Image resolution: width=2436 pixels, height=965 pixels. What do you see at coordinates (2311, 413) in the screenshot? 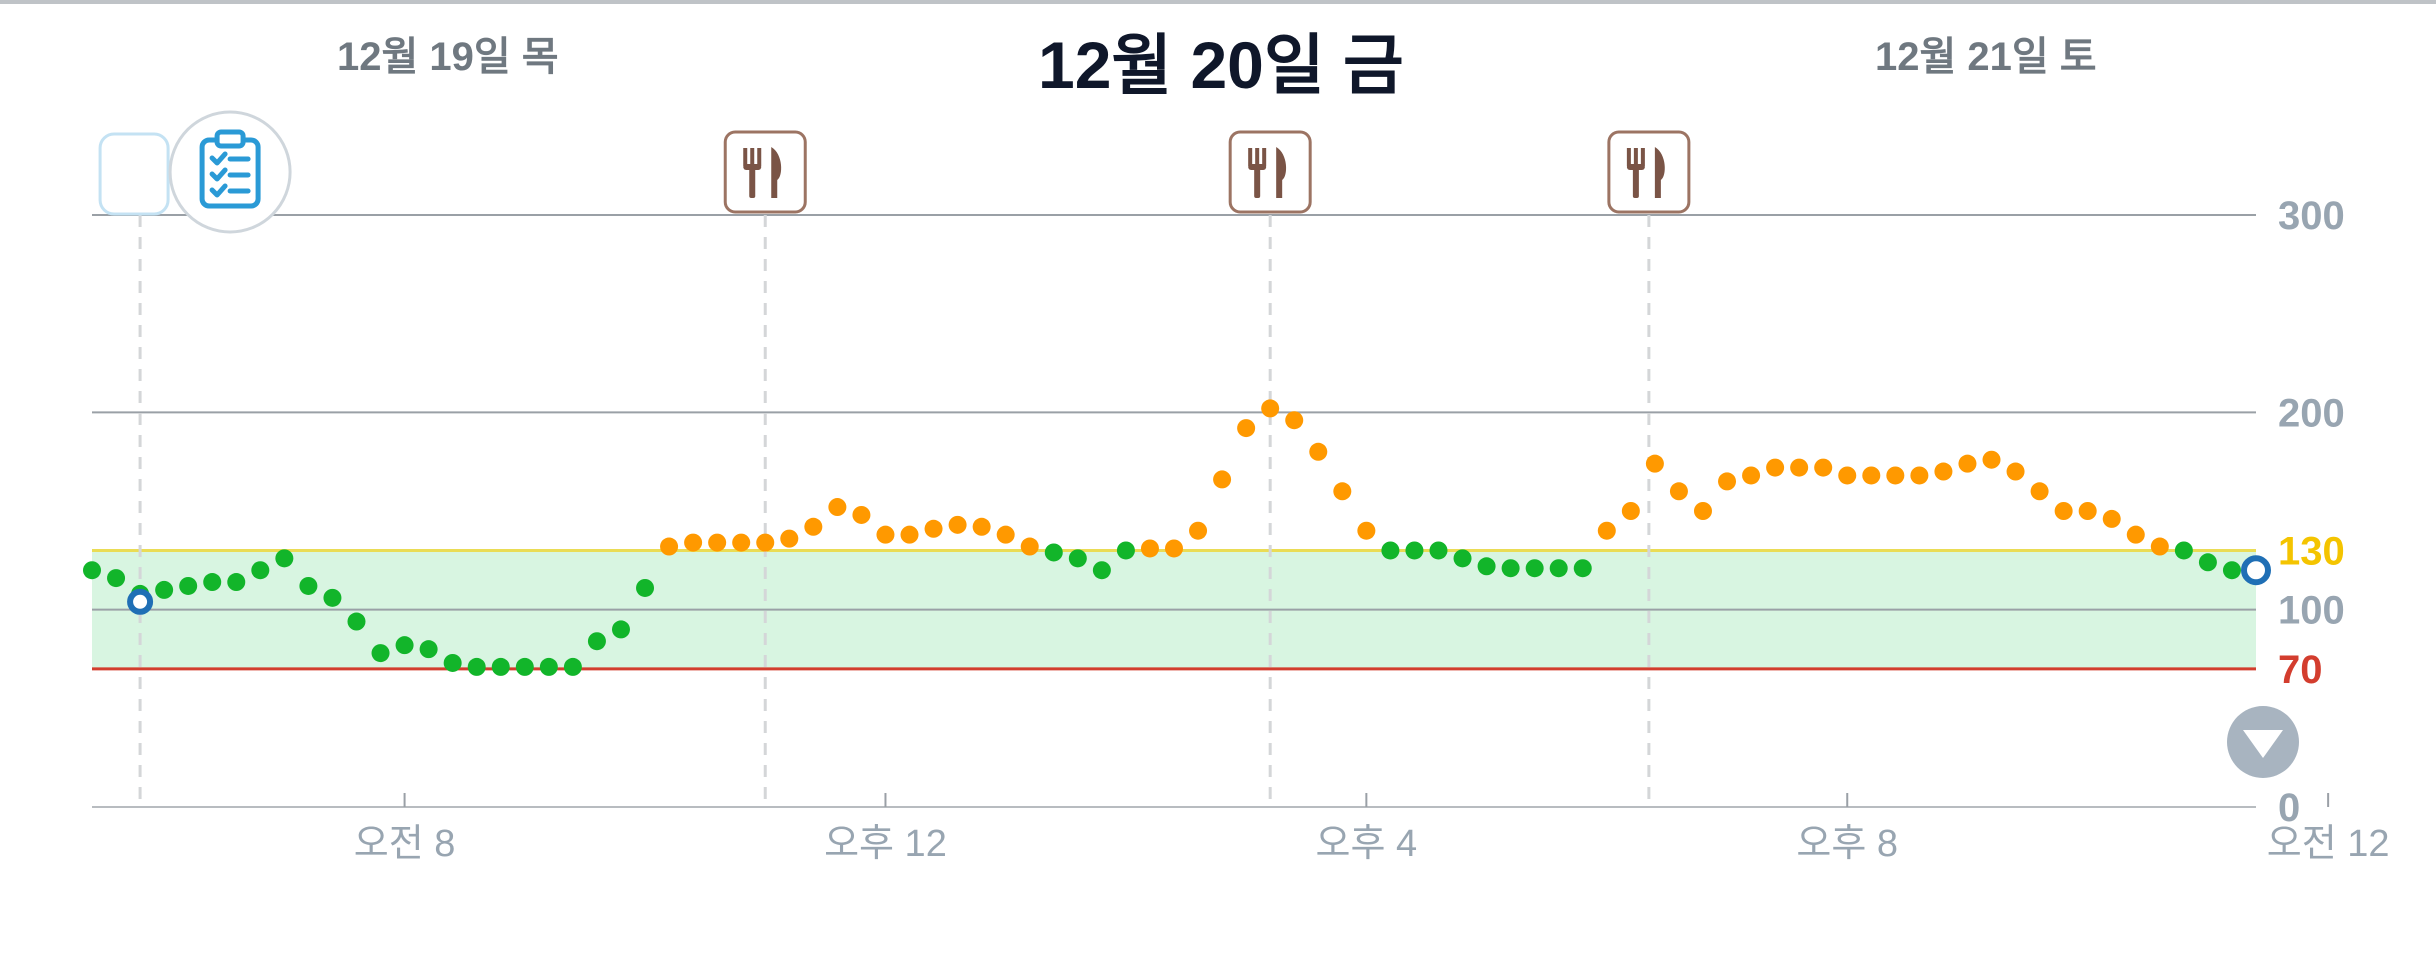
I see `y-tick-label: 200` at bounding box center [2311, 413].